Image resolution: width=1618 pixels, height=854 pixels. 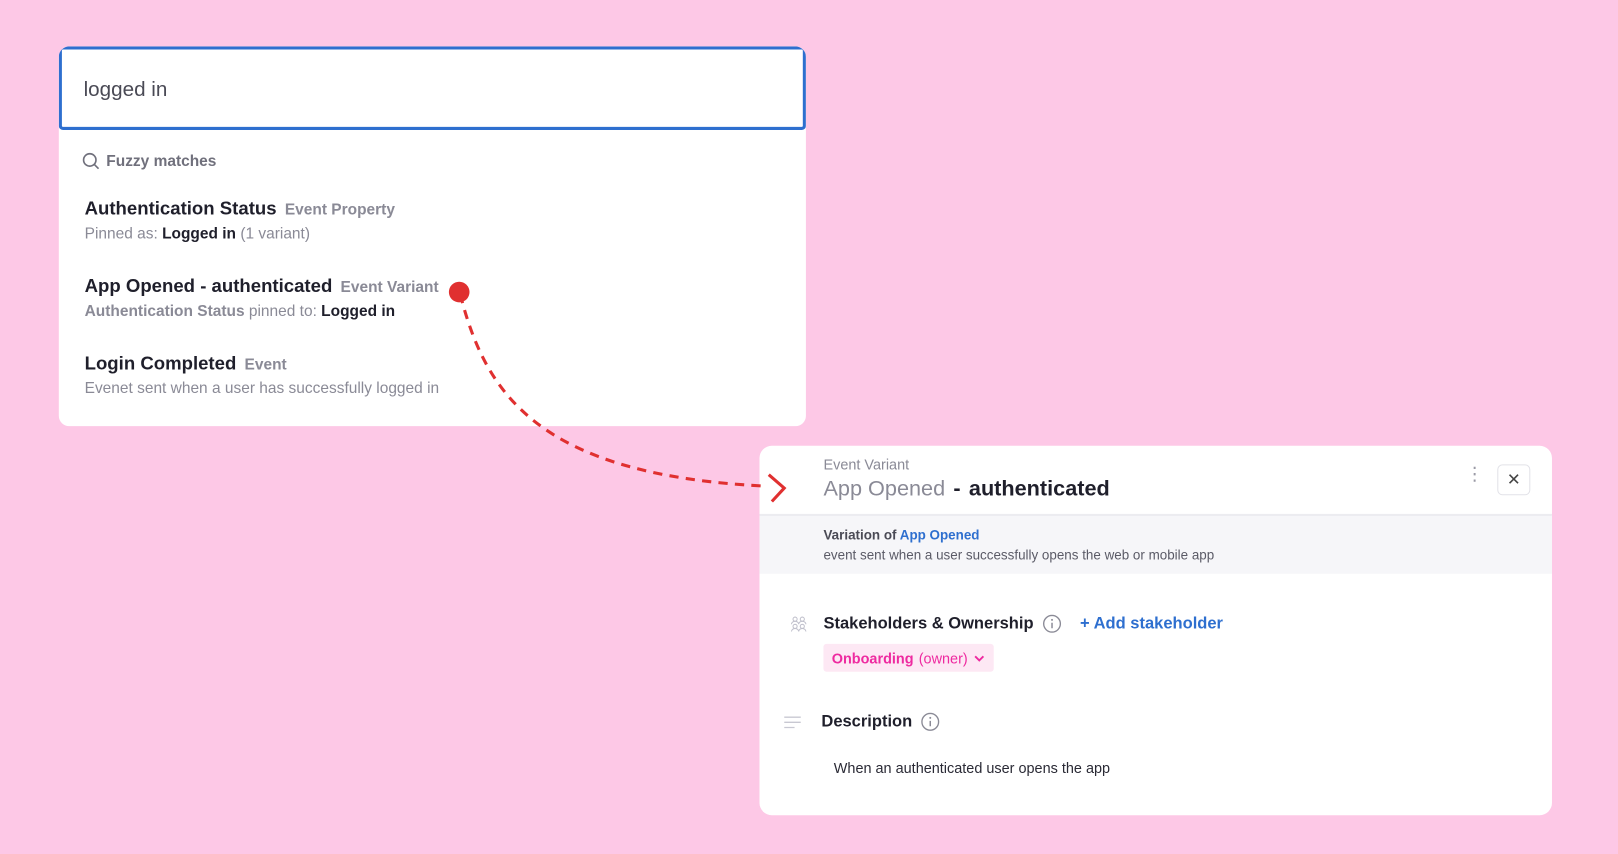 What do you see at coordinates (208, 286) in the screenshot?
I see `result-title: App Opened - authenticated` at bounding box center [208, 286].